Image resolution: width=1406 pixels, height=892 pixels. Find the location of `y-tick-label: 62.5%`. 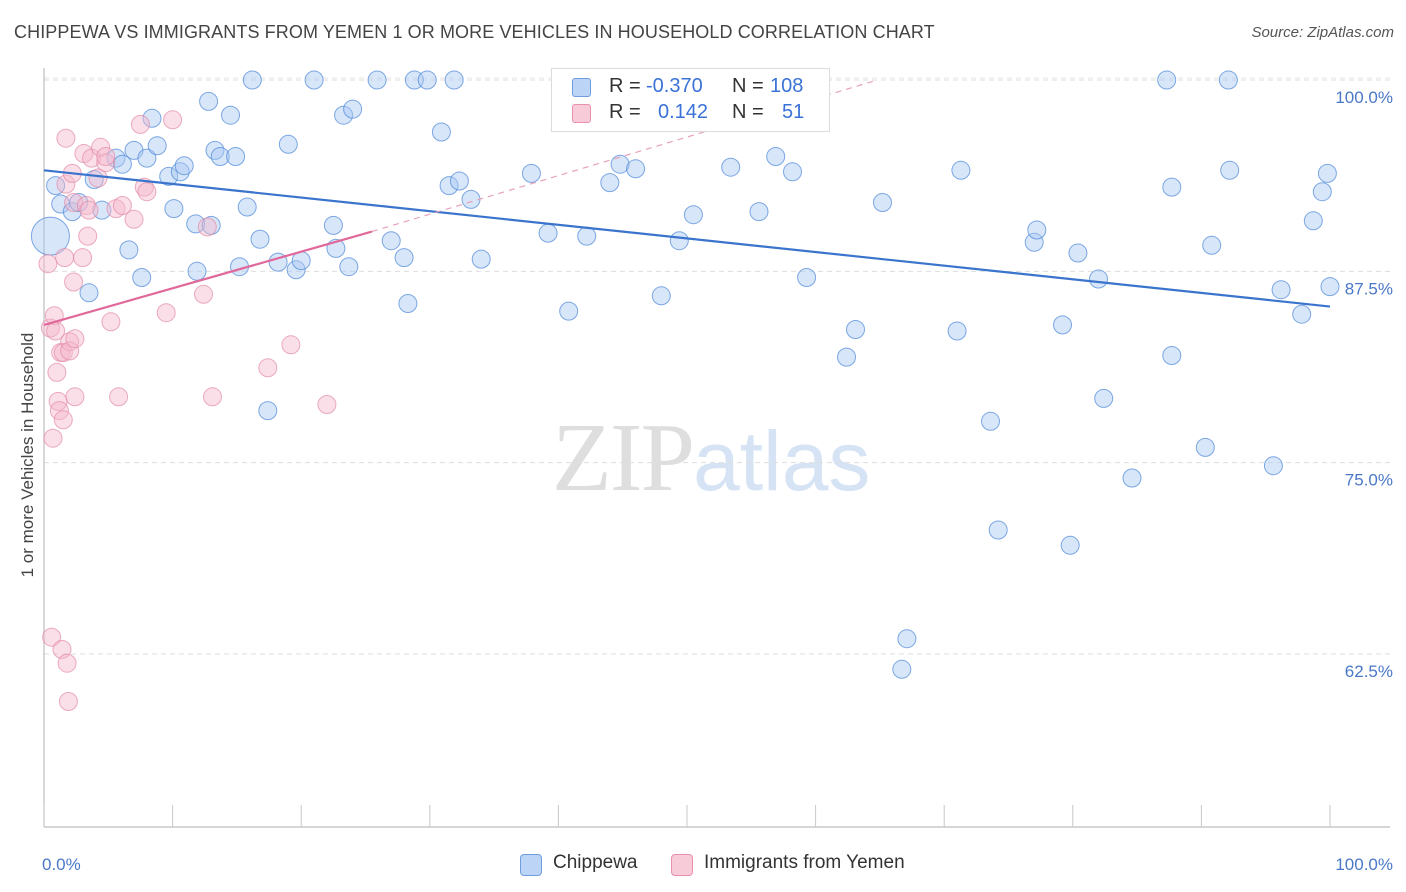

y-tick-label: 62.5% is located at coordinates (1369, 671).